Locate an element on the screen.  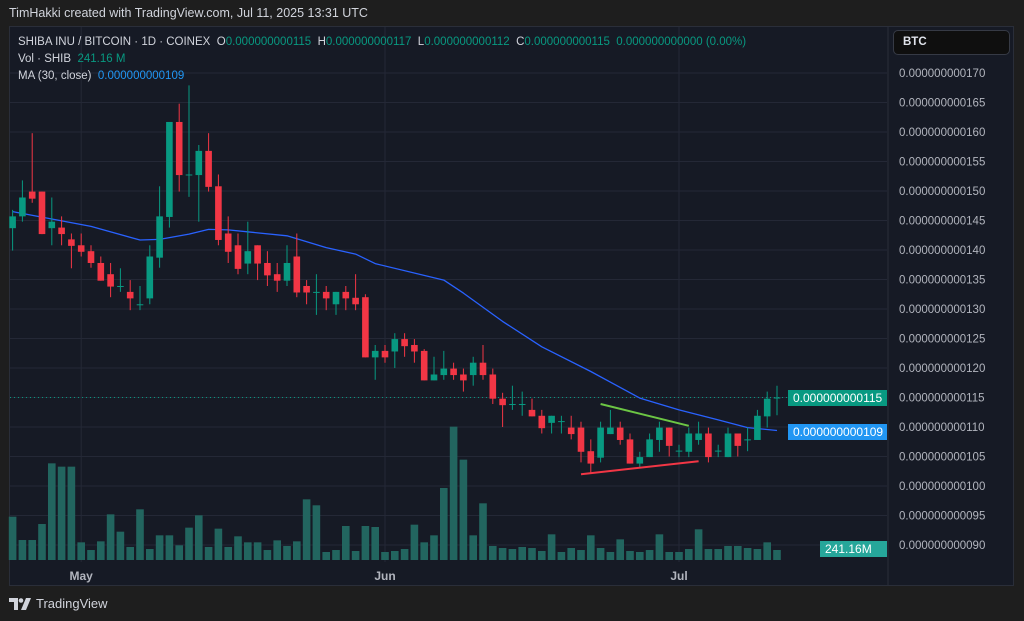
high-label: H is located at coordinates (321, 42).